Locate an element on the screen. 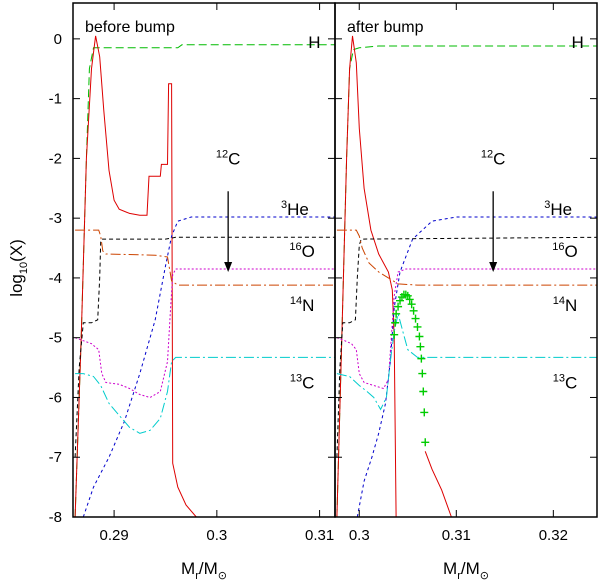 This screenshot has width=600, height=581. y-tick-label: 0 is located at coordinates (58, 39).